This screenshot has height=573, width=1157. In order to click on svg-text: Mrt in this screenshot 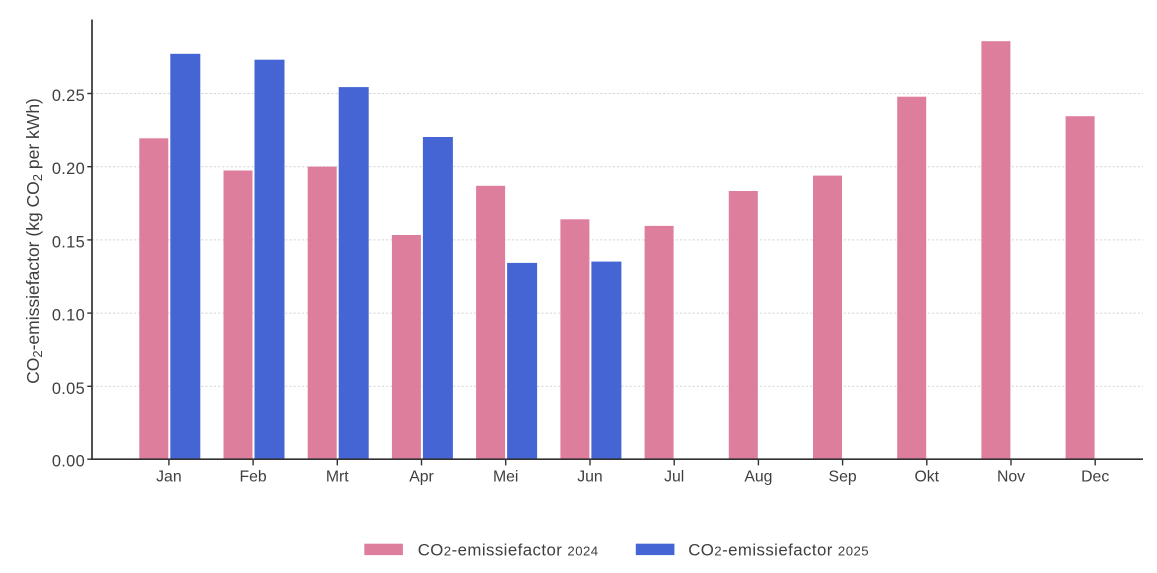, I will do `click(337, 477)`.